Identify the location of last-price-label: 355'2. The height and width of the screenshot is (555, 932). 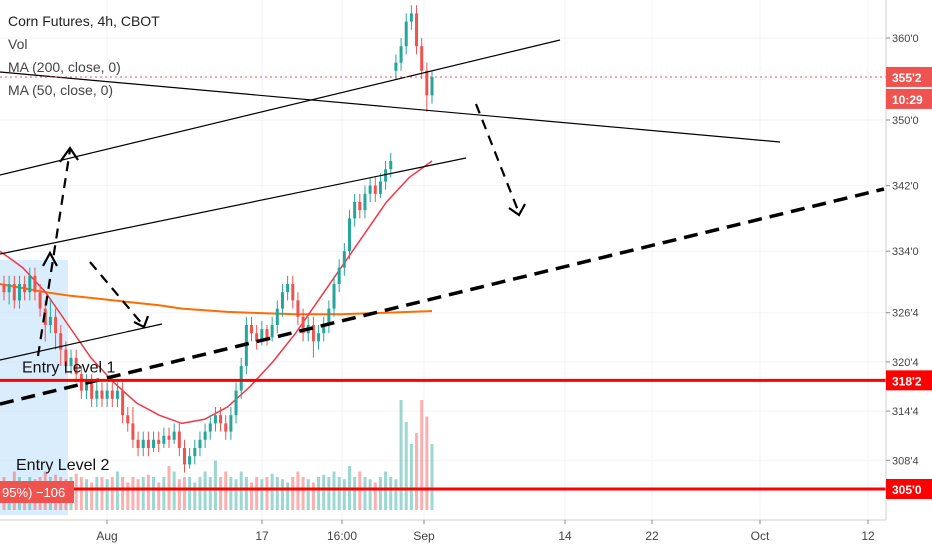
(907, 78).